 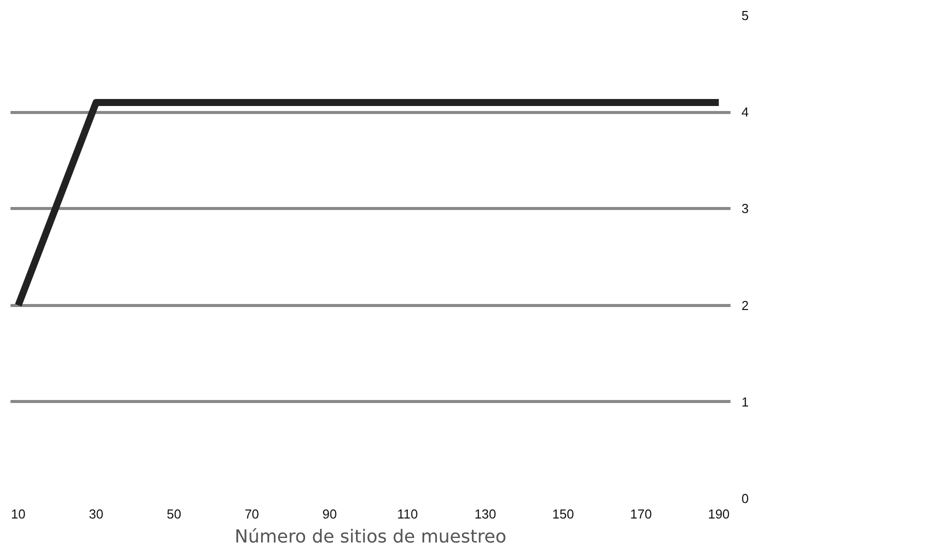 I want to click on x-axis-title: Número de sitios de muestreo, so click(x=370, y=537).